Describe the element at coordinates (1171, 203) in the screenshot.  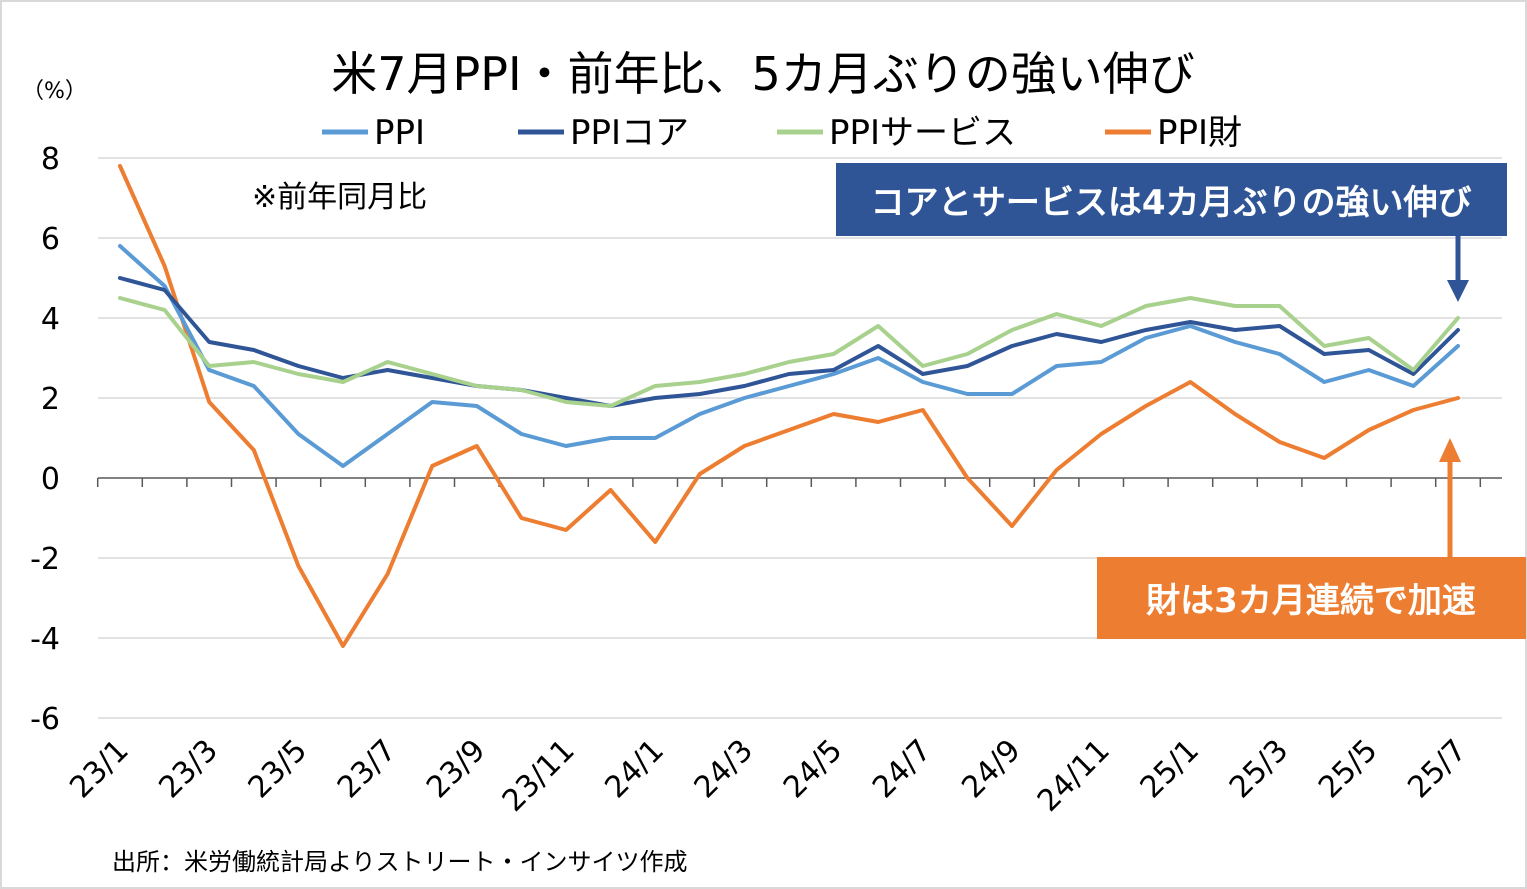
I see `annotation-core-services-text: コアとサービスは4カ月ぶりの強い伸び` at that location.